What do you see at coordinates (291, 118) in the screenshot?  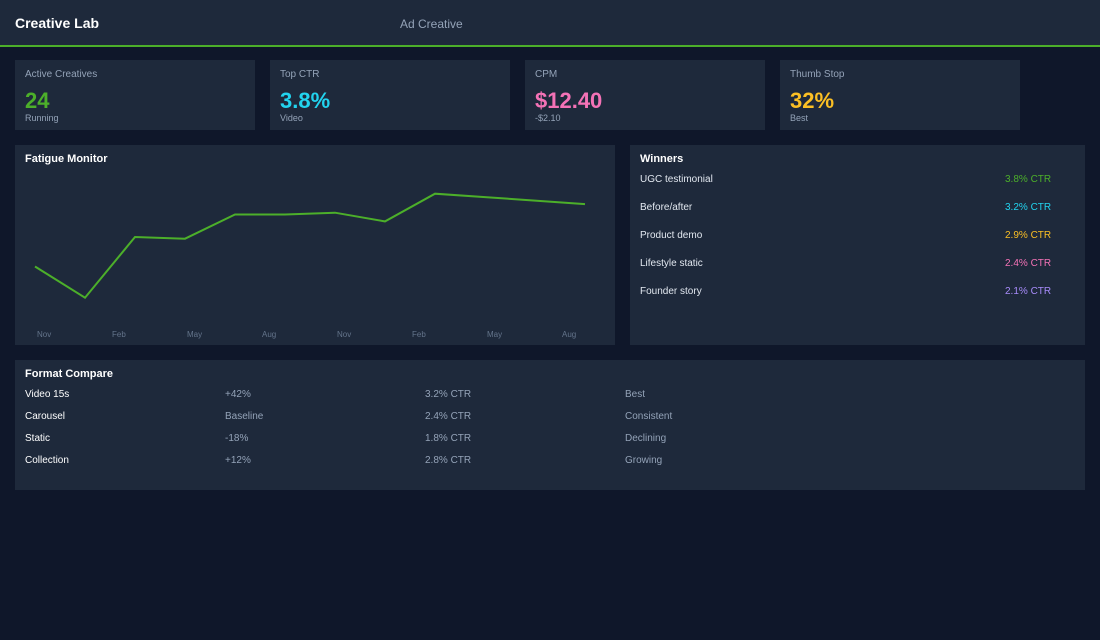 I see `kpi-sub: Video` at bounding box center [291, 118].